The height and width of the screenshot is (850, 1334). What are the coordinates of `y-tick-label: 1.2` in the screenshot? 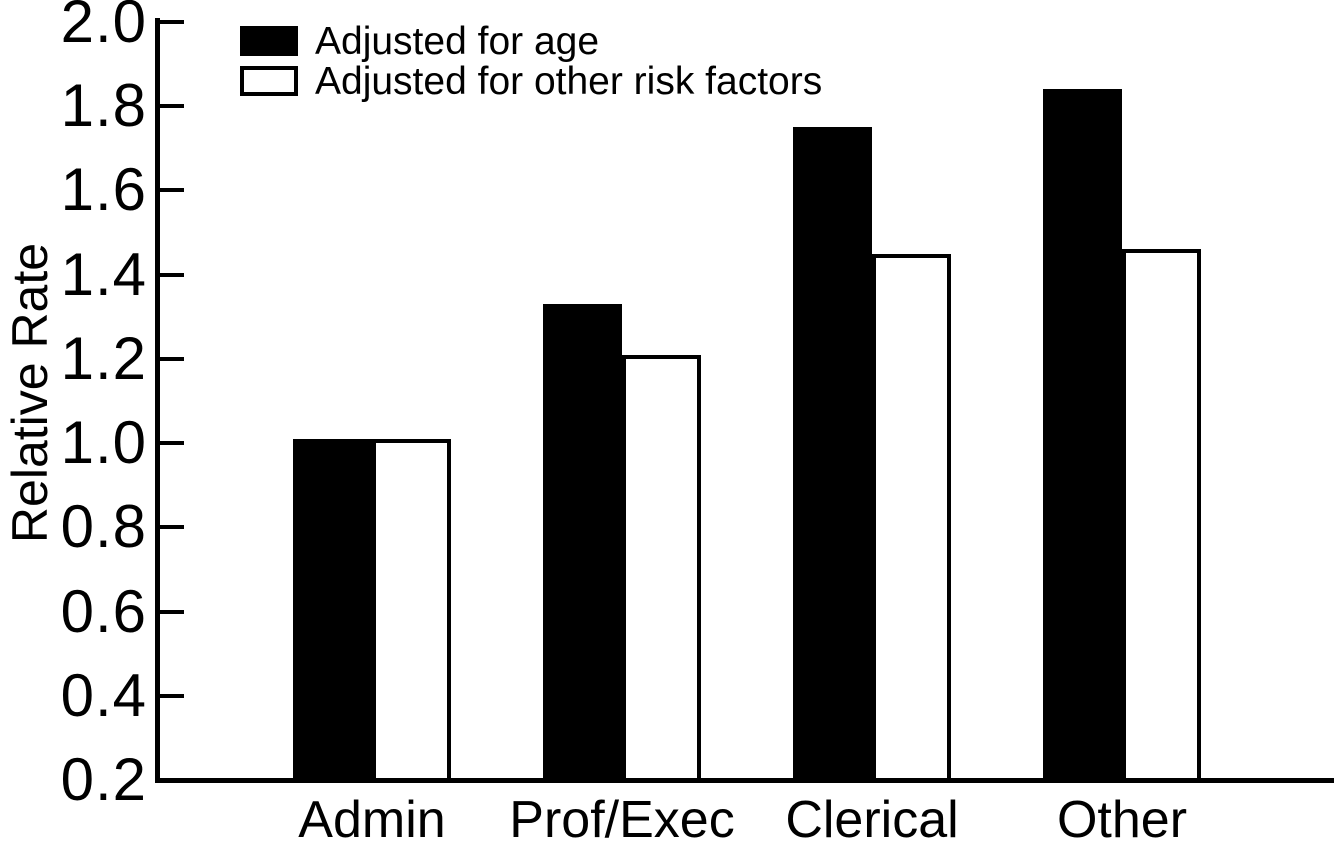 It's located at (103, 358).